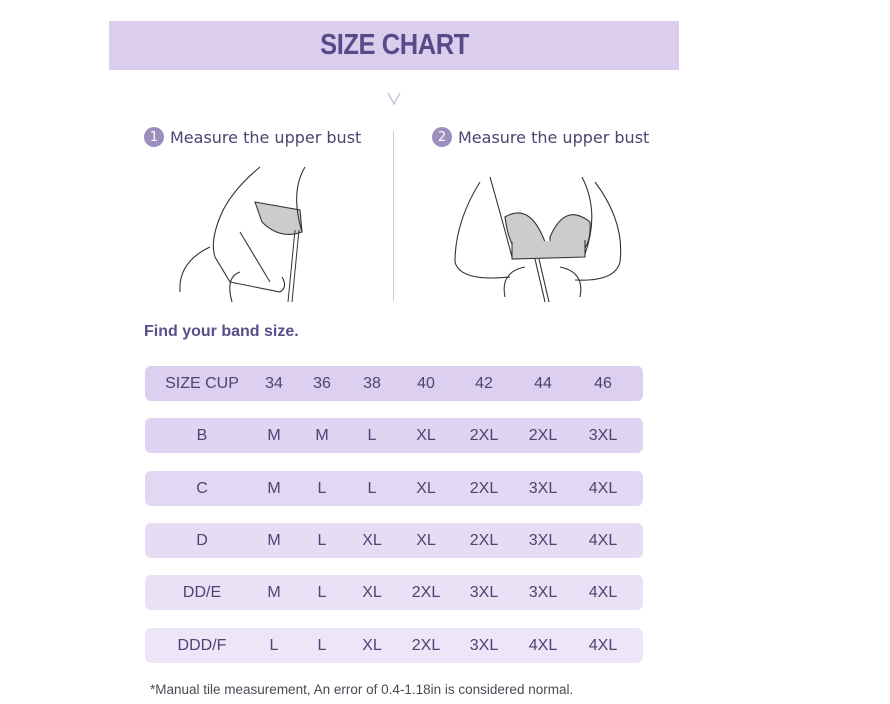 The width and height of the screenshot is (890, 704). What do you see at coordinates (394, 488) in the screenshot?
I see `table-row: C M L L XL 2XL 3XL 4XL` at bounding box center [394, 488].